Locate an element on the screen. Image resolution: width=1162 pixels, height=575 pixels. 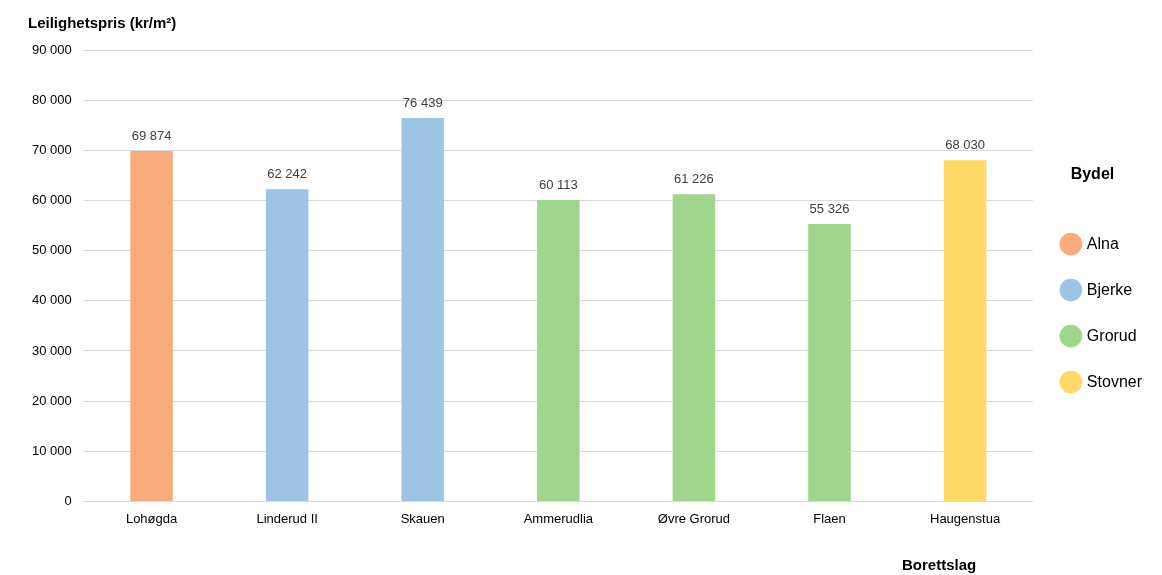
legend-label: Stovner is located at coordinates (1114, 381).